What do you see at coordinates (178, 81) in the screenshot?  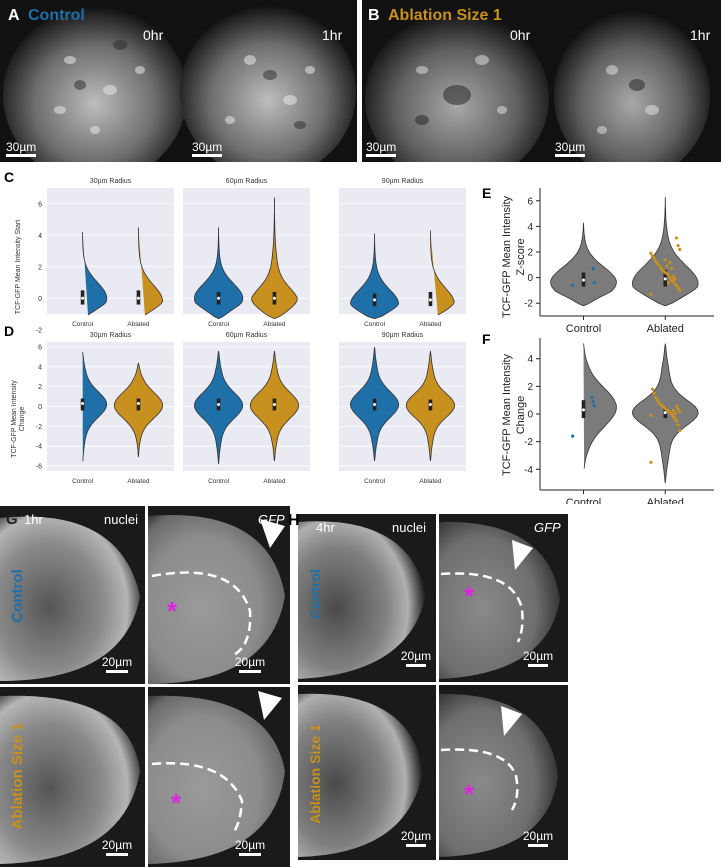 I see `panel-a-image` at bounding box center [178, 81].